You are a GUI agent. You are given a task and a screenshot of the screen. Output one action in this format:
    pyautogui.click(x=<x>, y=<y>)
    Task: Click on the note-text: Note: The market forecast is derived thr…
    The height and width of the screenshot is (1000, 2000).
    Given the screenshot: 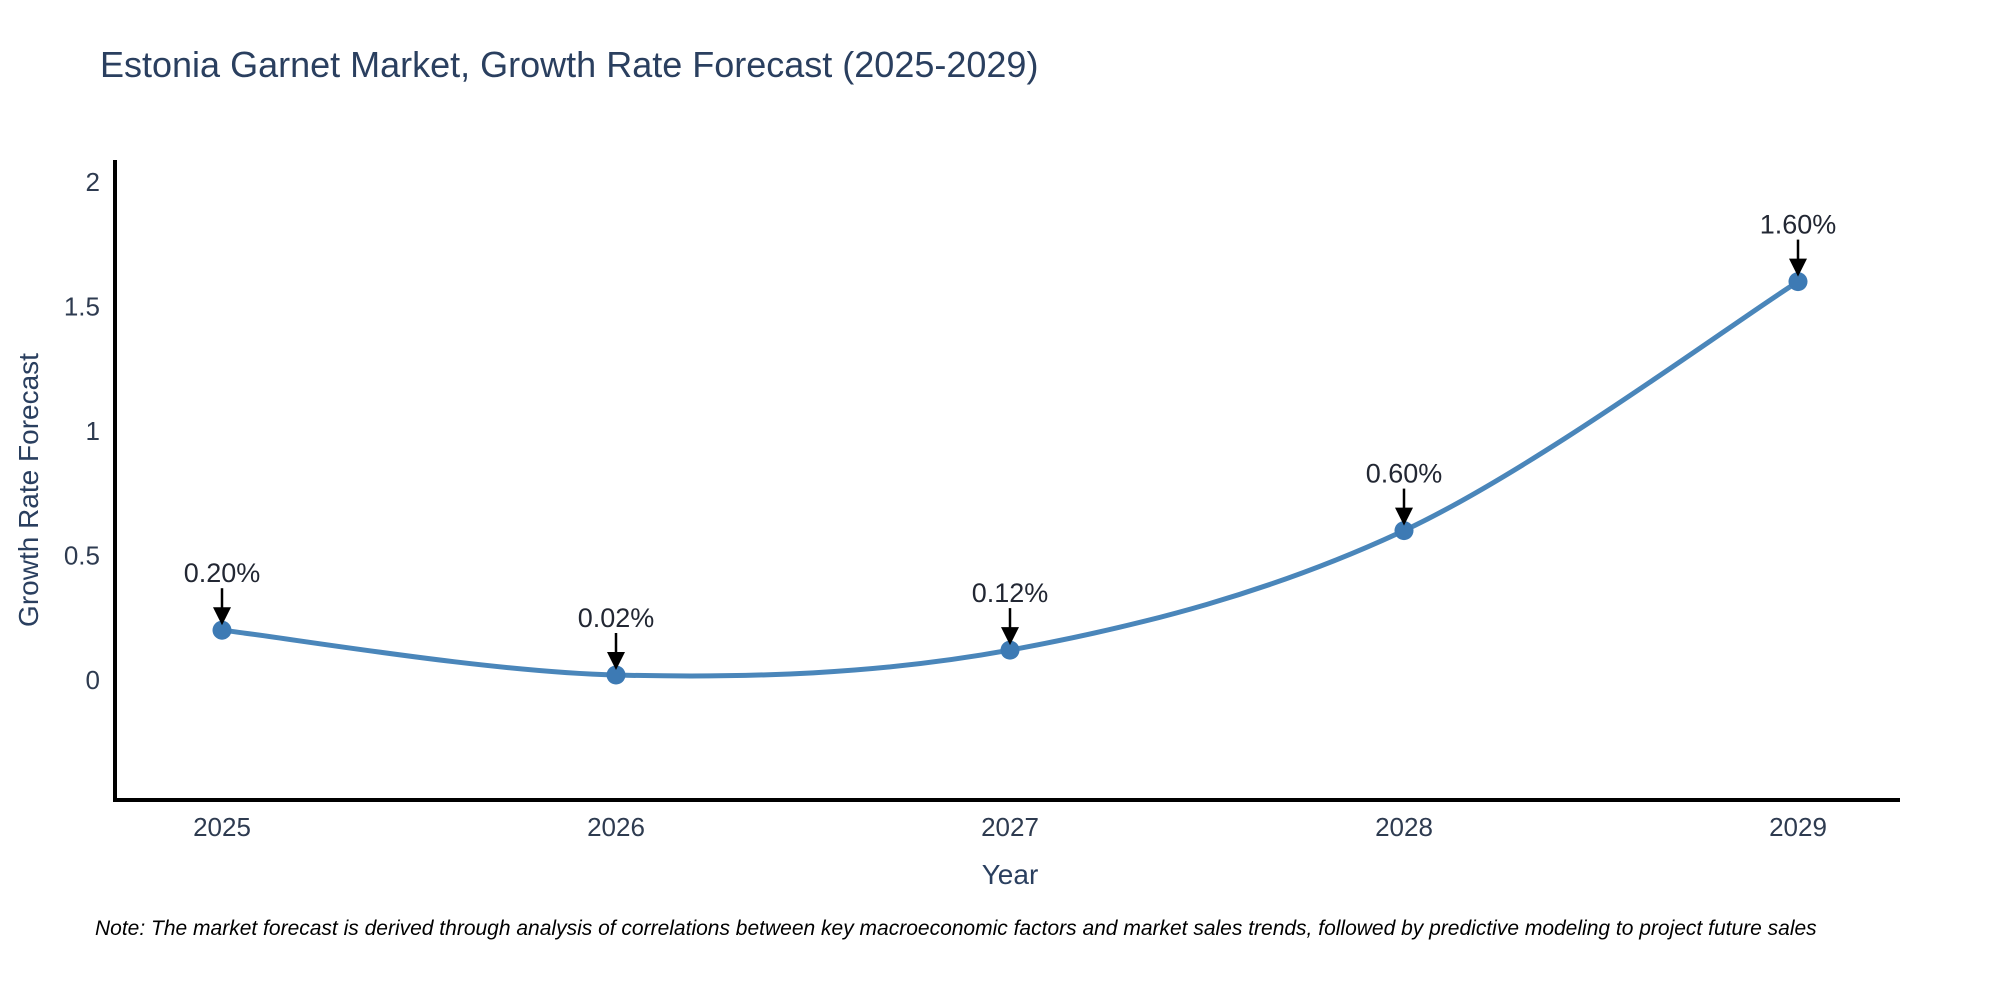 What is the action you would take?
    pyautogui.click(x=956, y=928)
    